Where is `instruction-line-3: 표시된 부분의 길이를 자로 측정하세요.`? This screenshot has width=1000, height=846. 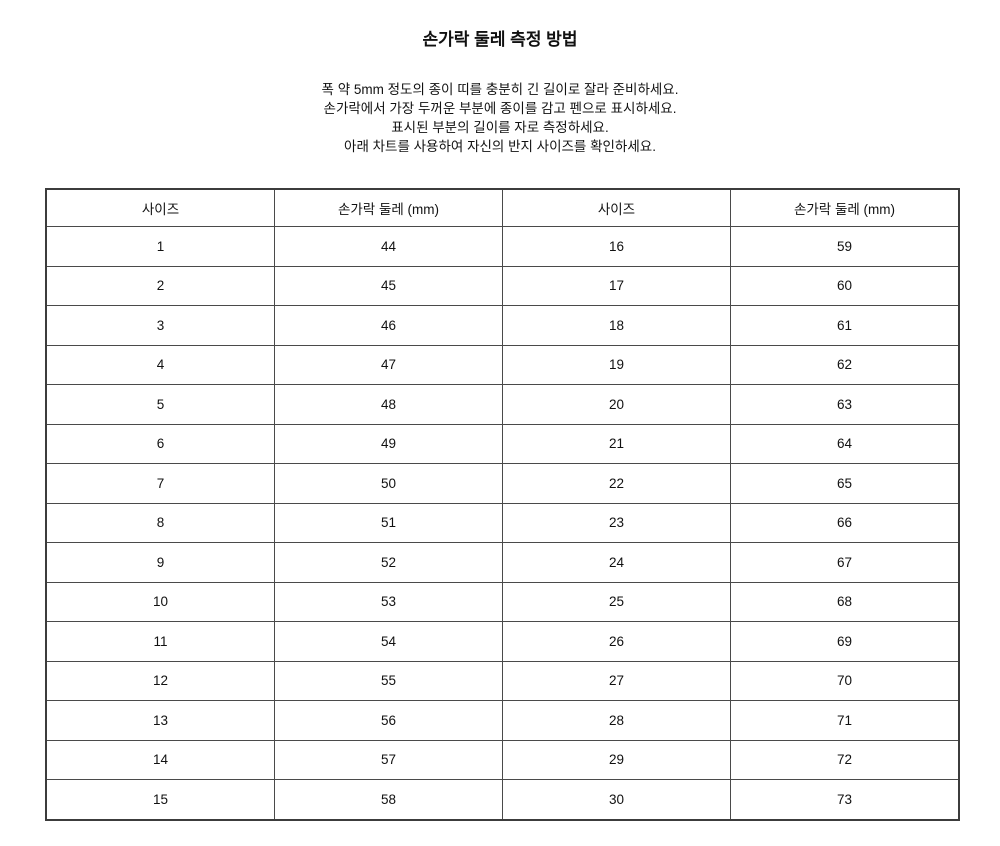 instruction-line-3: 표시된 부분의 길이를 자로 측정하세요. is located at coordinates (500, 127).